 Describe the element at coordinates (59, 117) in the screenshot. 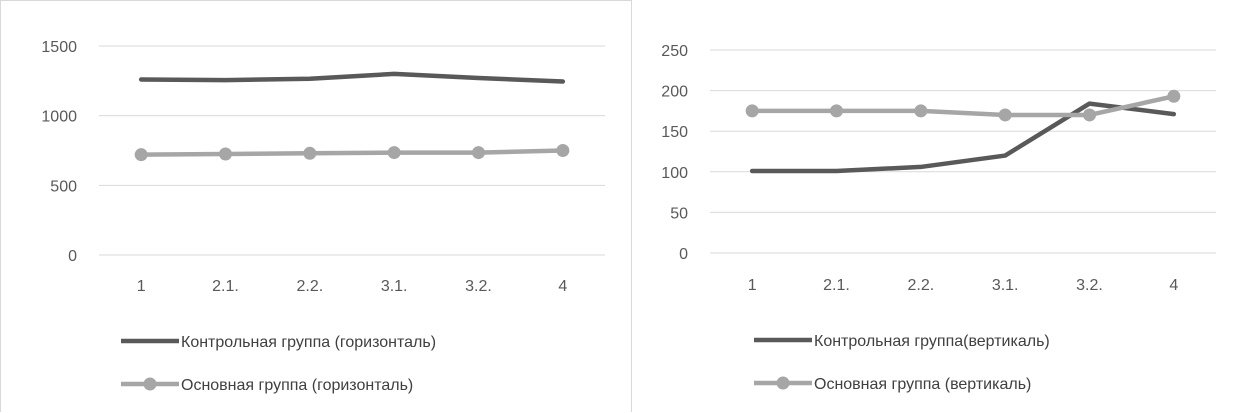

I see `y-tick-label: 1000` at that location.